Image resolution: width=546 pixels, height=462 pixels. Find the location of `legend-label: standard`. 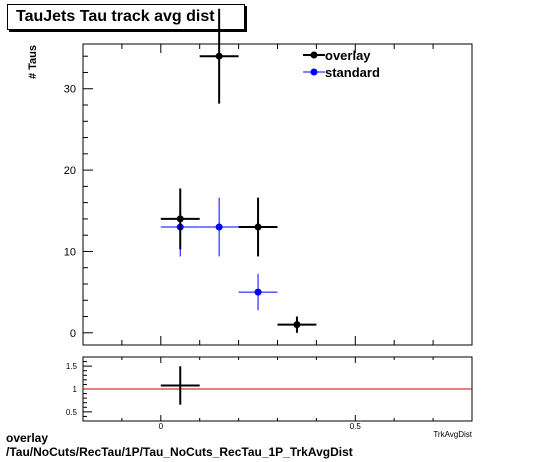

legend-label: standard is located at coordinates (352, 72).